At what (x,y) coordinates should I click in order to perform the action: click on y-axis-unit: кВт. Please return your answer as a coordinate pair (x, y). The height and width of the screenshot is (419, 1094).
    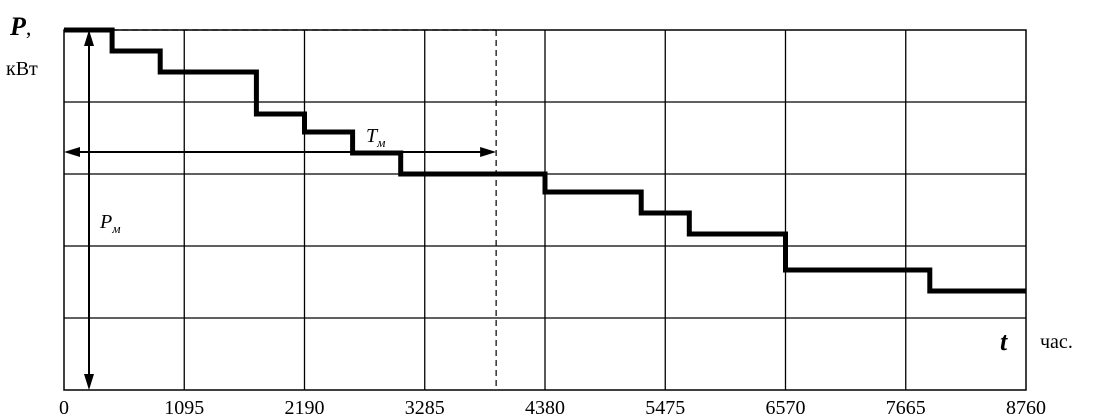
    Looking at the image, I should click on (22, 69).